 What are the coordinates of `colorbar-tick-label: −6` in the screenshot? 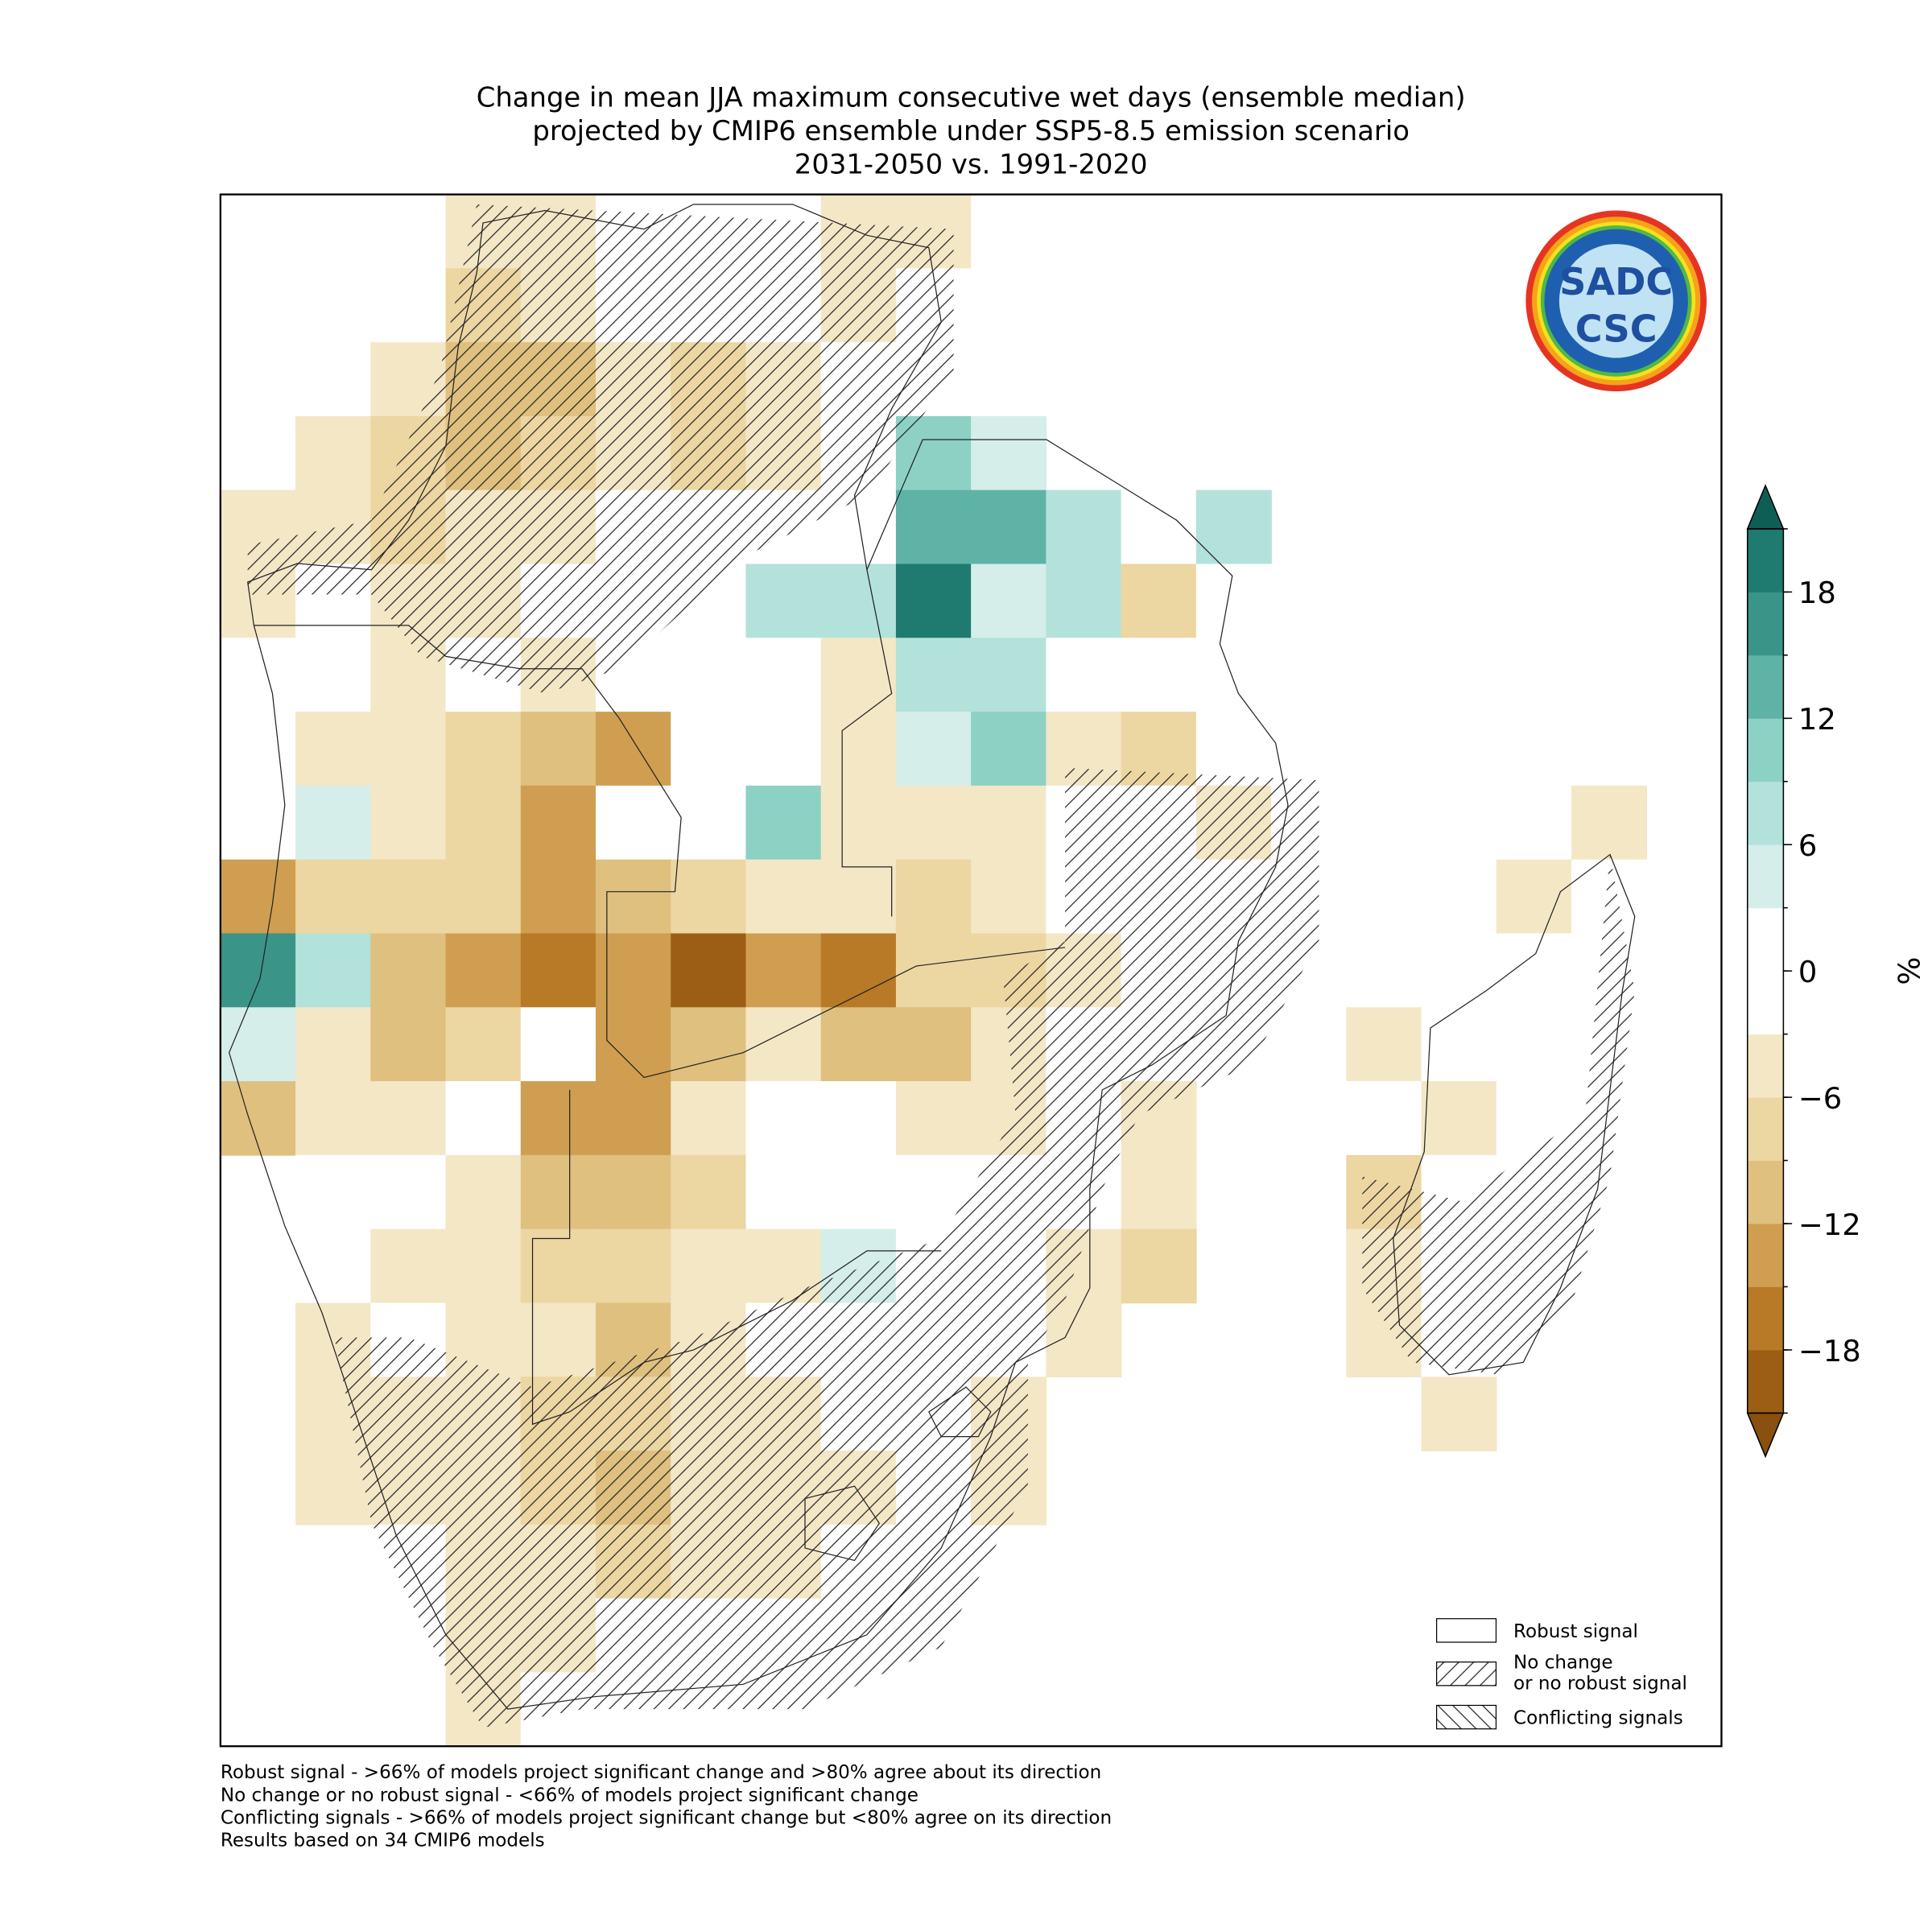 It's located at (1820, 1098).